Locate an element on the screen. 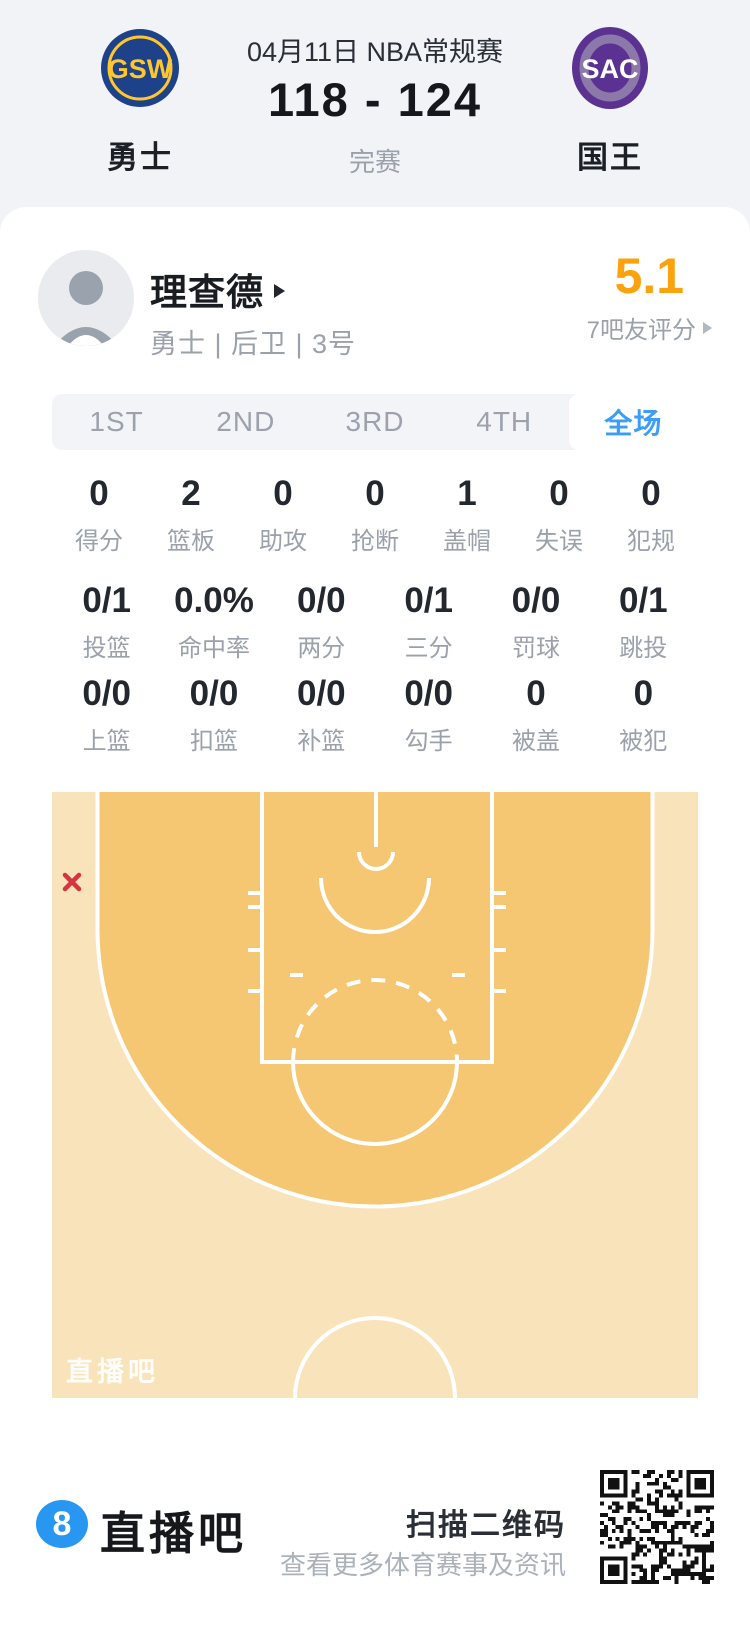 The image size is (750, 1629). player-meta: 勇士 | 后卫 | 3号 is located at coordinates (253, 344).